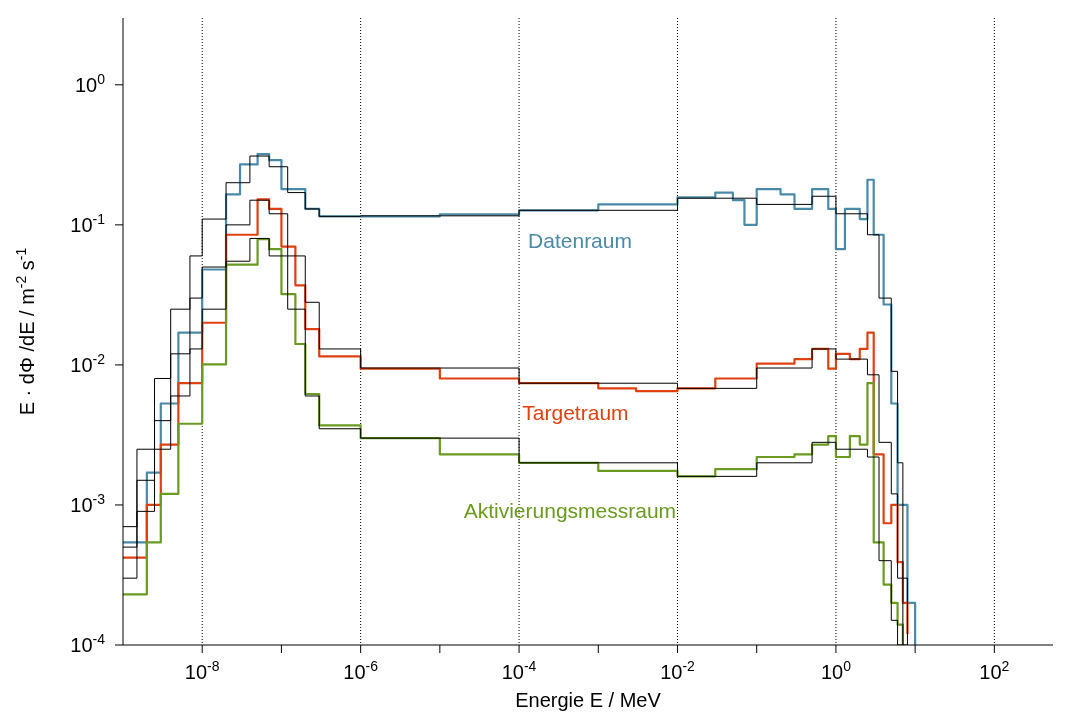 This screenshot has height=722, width=1066. I want to click on x-tick-label: 10$^{0}$, so click(836, 670).